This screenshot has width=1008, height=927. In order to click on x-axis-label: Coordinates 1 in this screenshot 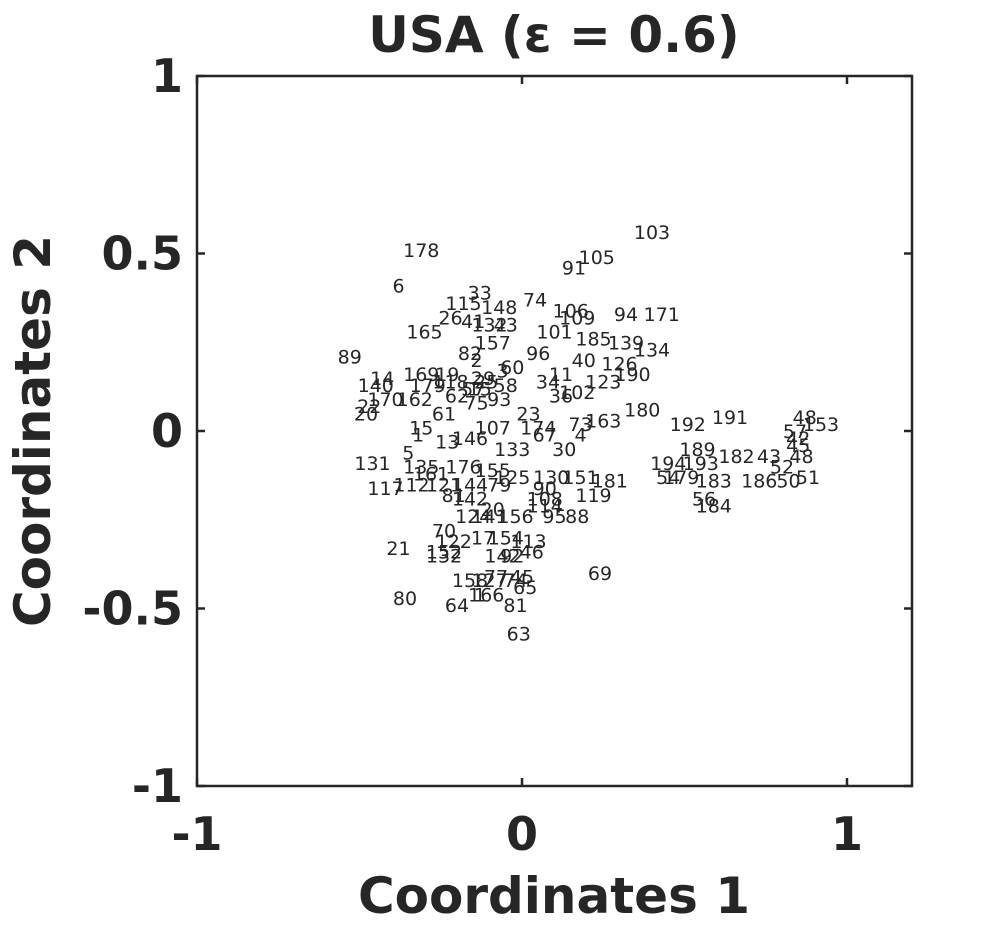, I will do `click(554, 896)`.